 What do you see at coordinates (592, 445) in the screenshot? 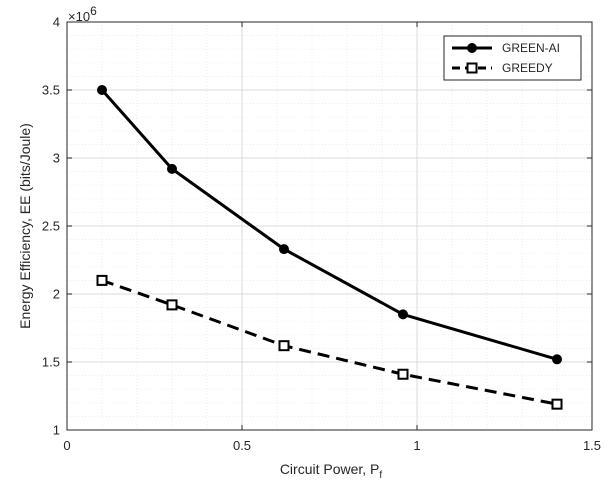
I see `x-tick-label: 1.5` at bounding box center [592, 445].